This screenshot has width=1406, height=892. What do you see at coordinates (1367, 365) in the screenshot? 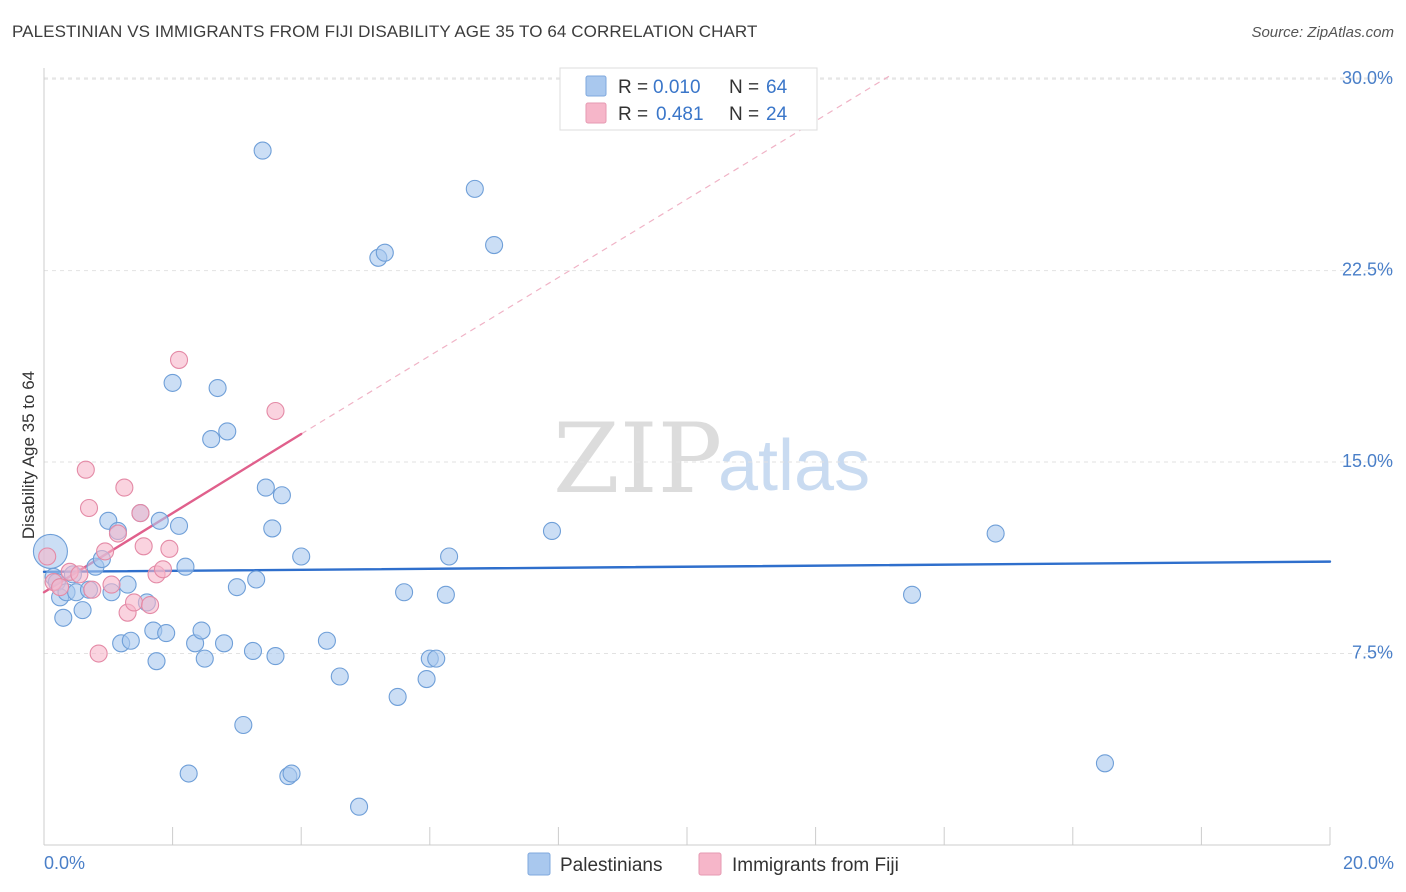
I see `y-tick-labels: 7.5% 15.0% 22.5% 30.0%` at bounding box center [1367, 365].